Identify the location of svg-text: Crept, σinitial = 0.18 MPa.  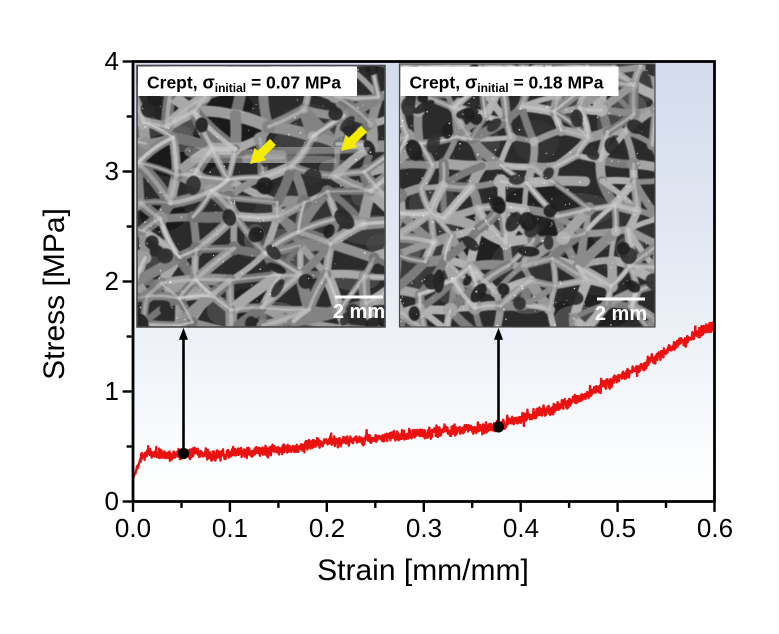
(507, 84).